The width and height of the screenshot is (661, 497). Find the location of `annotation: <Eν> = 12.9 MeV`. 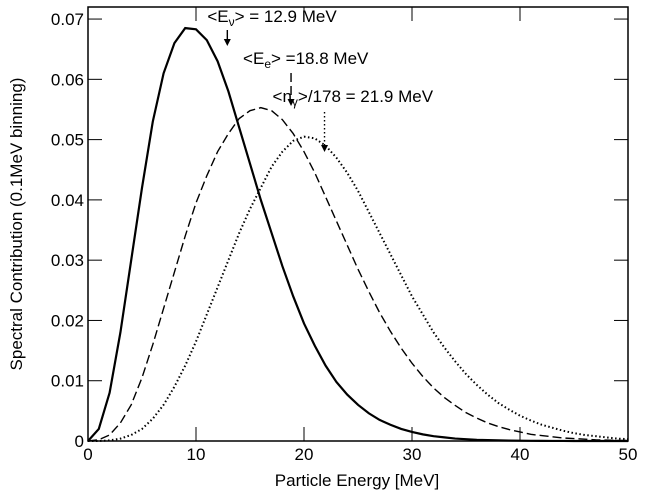

annotation: <Eν> = 12.9 MeV is located at coordinates (272, 18).